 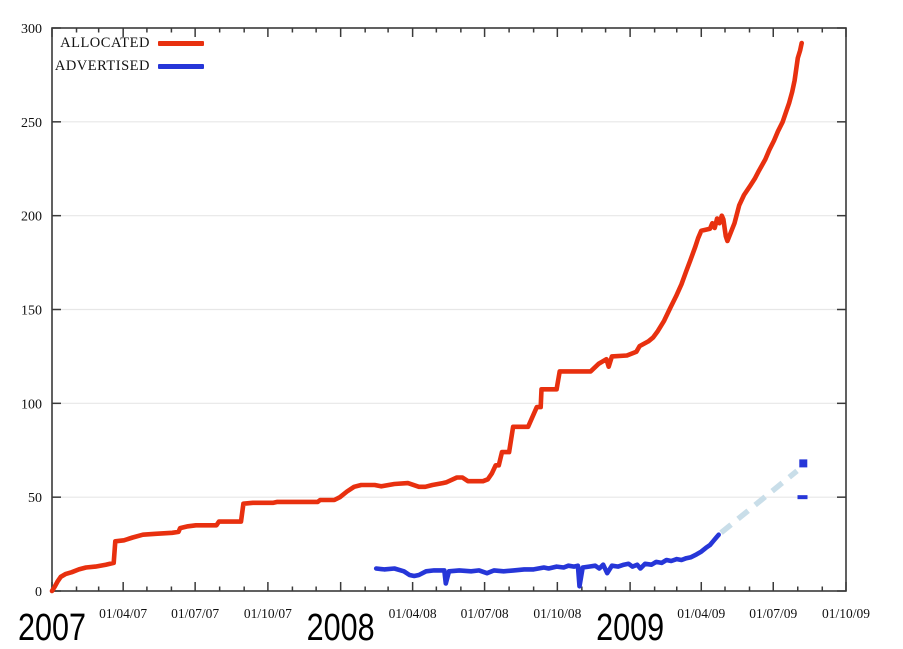 I want to click on x-axis-date-label: 01/10/07, so click(x=268, y=613).